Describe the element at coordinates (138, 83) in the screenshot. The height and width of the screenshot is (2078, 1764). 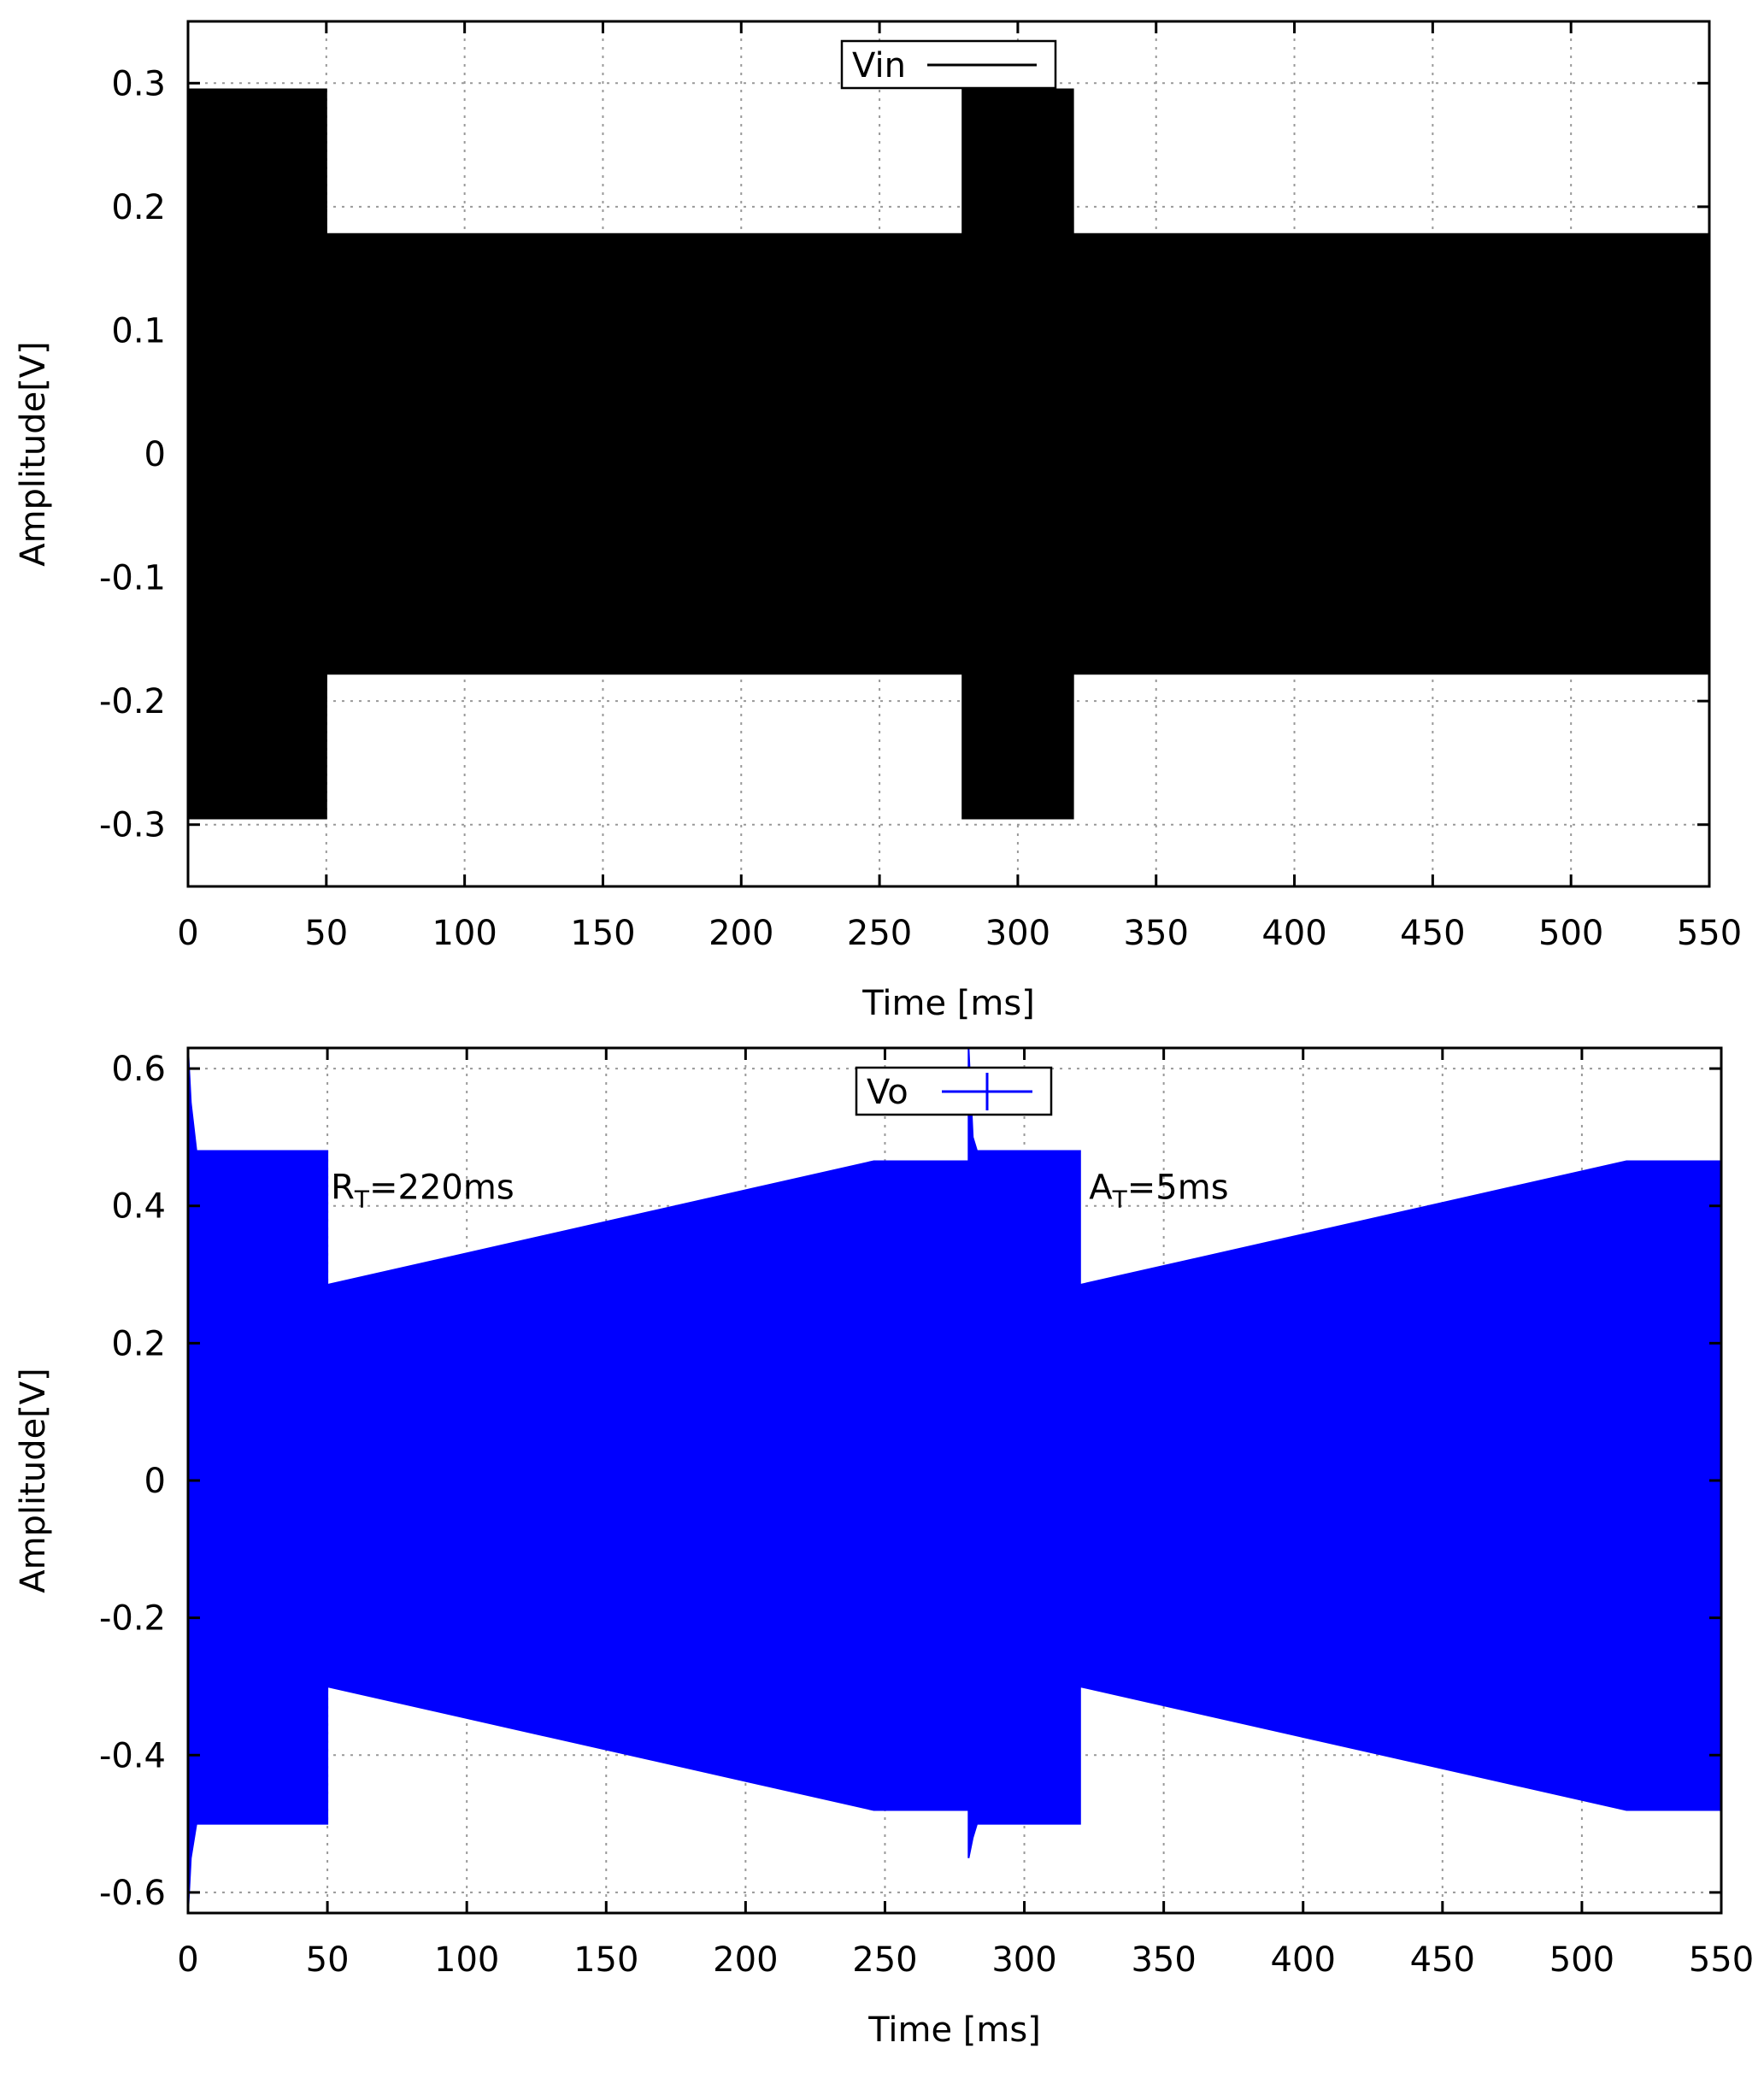
I see `y-tick-label: 0.3` at that location.